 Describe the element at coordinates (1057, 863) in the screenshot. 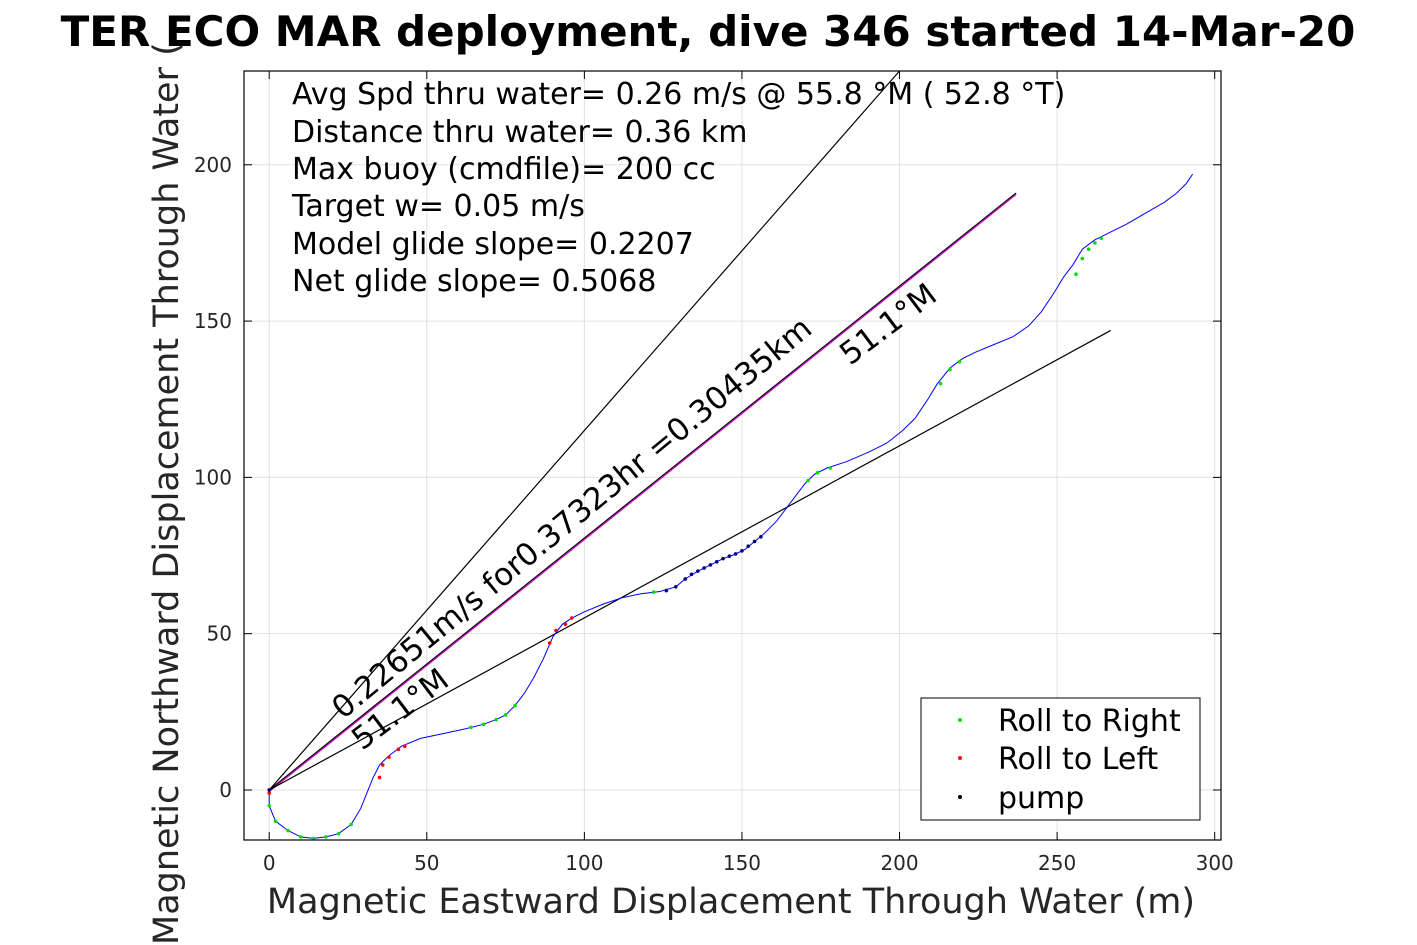

I see `x-tick-label: 250` at that location.